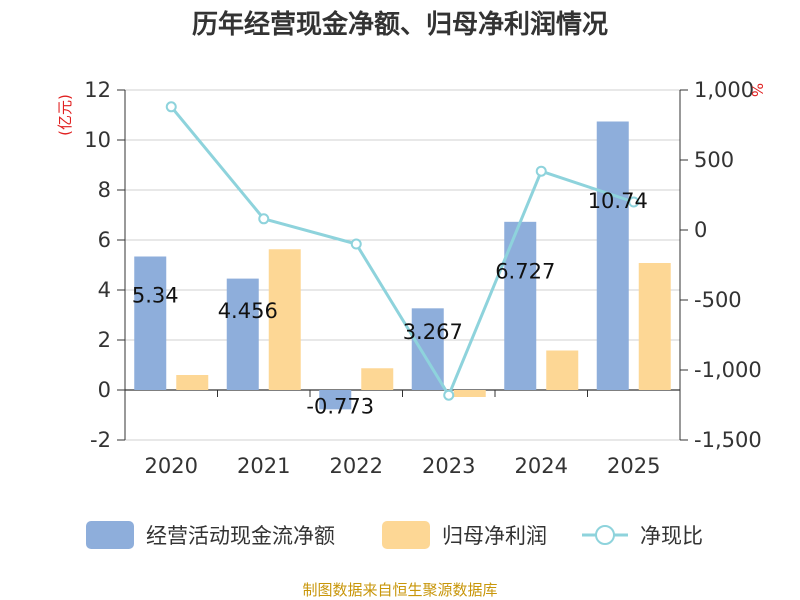 The image size is (800, 600). I want to click on left-tick-label: 6, so click(104, 240).